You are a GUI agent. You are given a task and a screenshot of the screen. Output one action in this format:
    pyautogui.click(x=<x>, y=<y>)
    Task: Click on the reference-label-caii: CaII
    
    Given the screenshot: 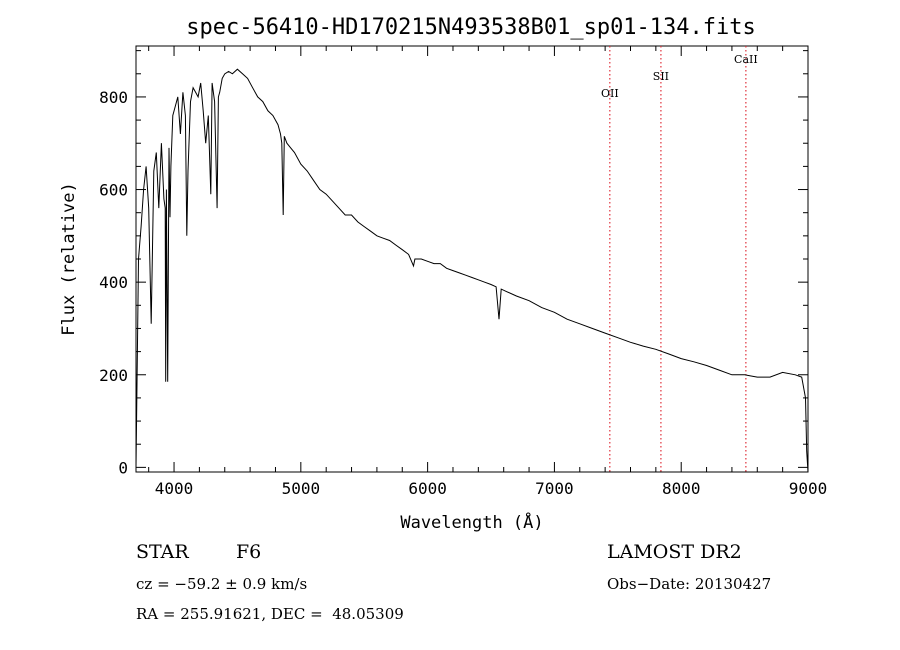 What is the action you would take?
    pyautogui.click(x=746, y=59)
    